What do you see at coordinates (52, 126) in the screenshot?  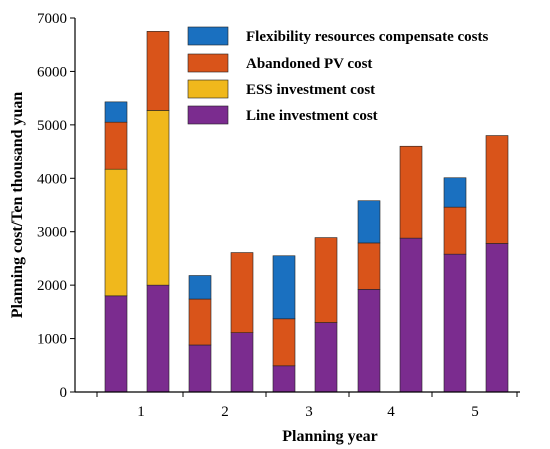 I see `y-tick-label: 5000` at bounding box center [52, 126].